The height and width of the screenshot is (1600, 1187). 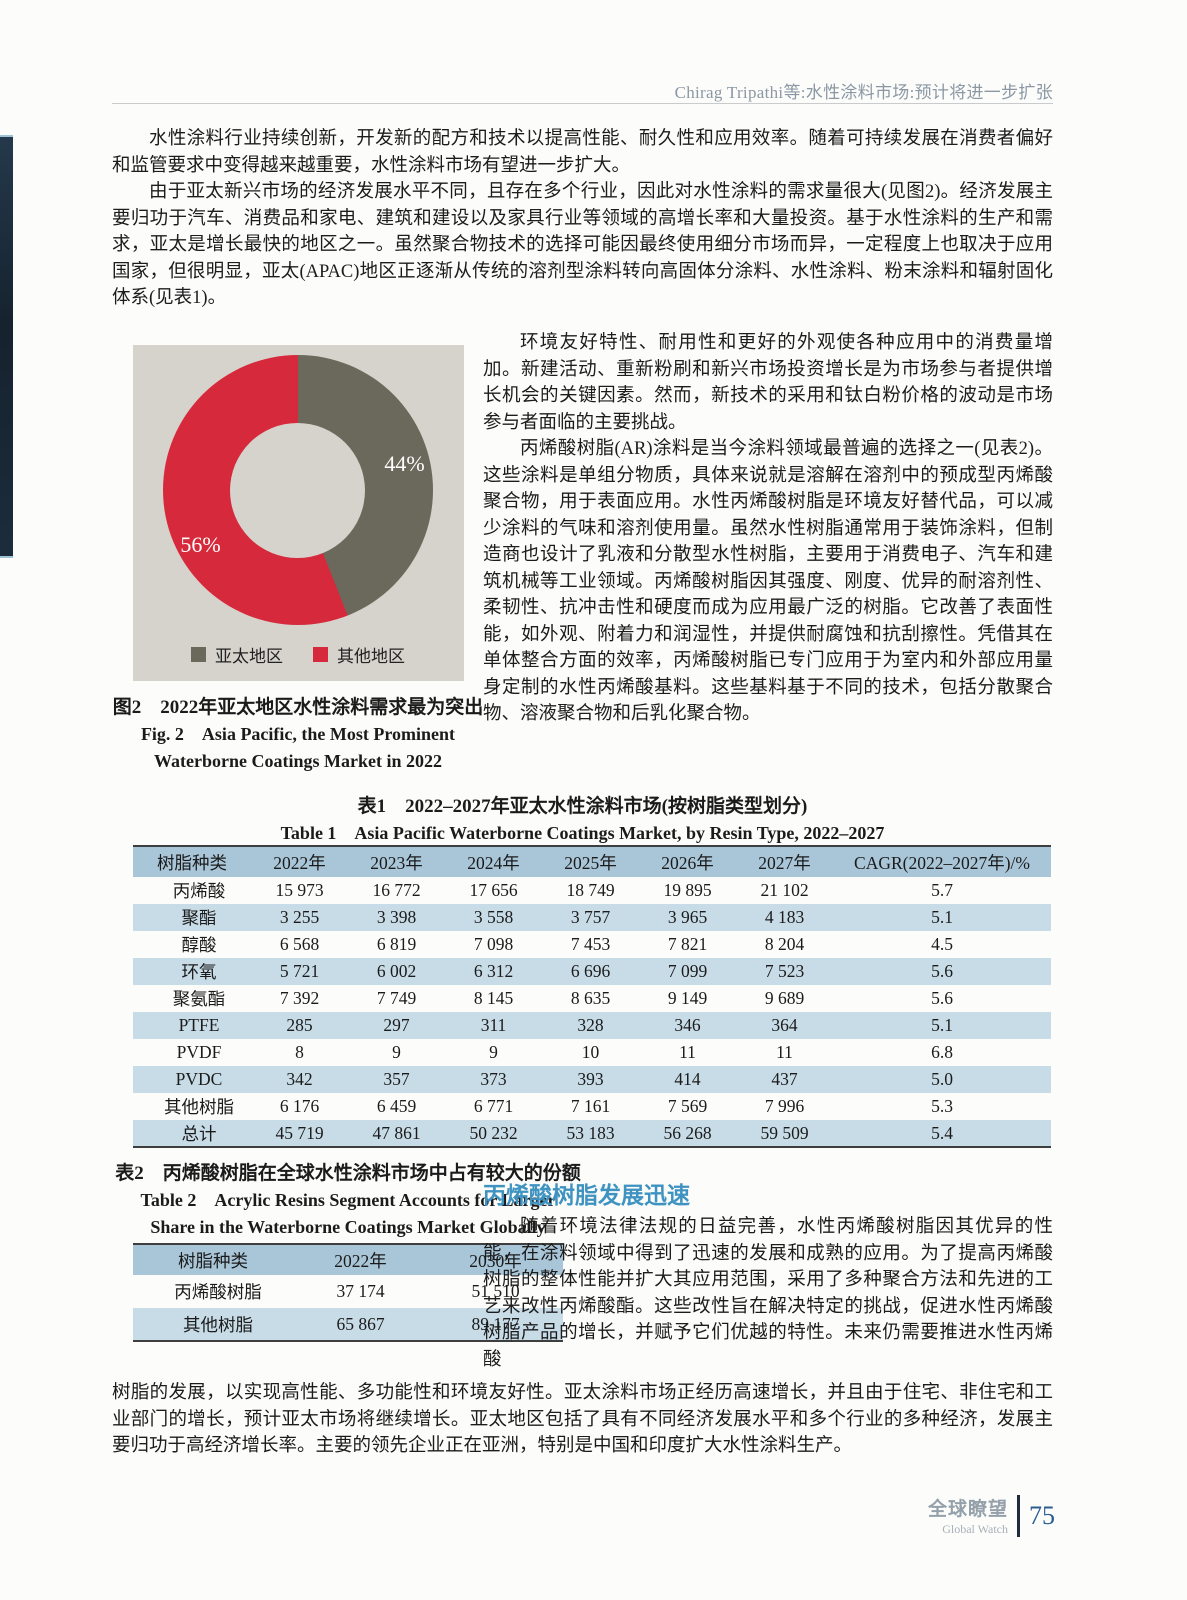 What do you see at coordinates (687, 1133) in the screenshot?
I see `cell: 56 268` at bounding box center [687, 1133].